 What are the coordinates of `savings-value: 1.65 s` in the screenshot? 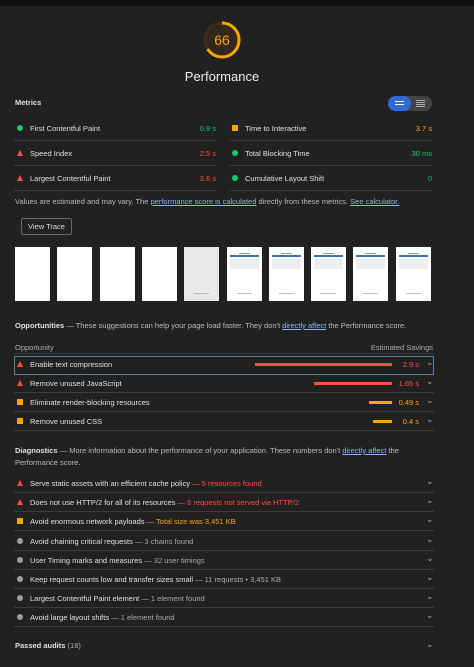 It's located at (408, 383).